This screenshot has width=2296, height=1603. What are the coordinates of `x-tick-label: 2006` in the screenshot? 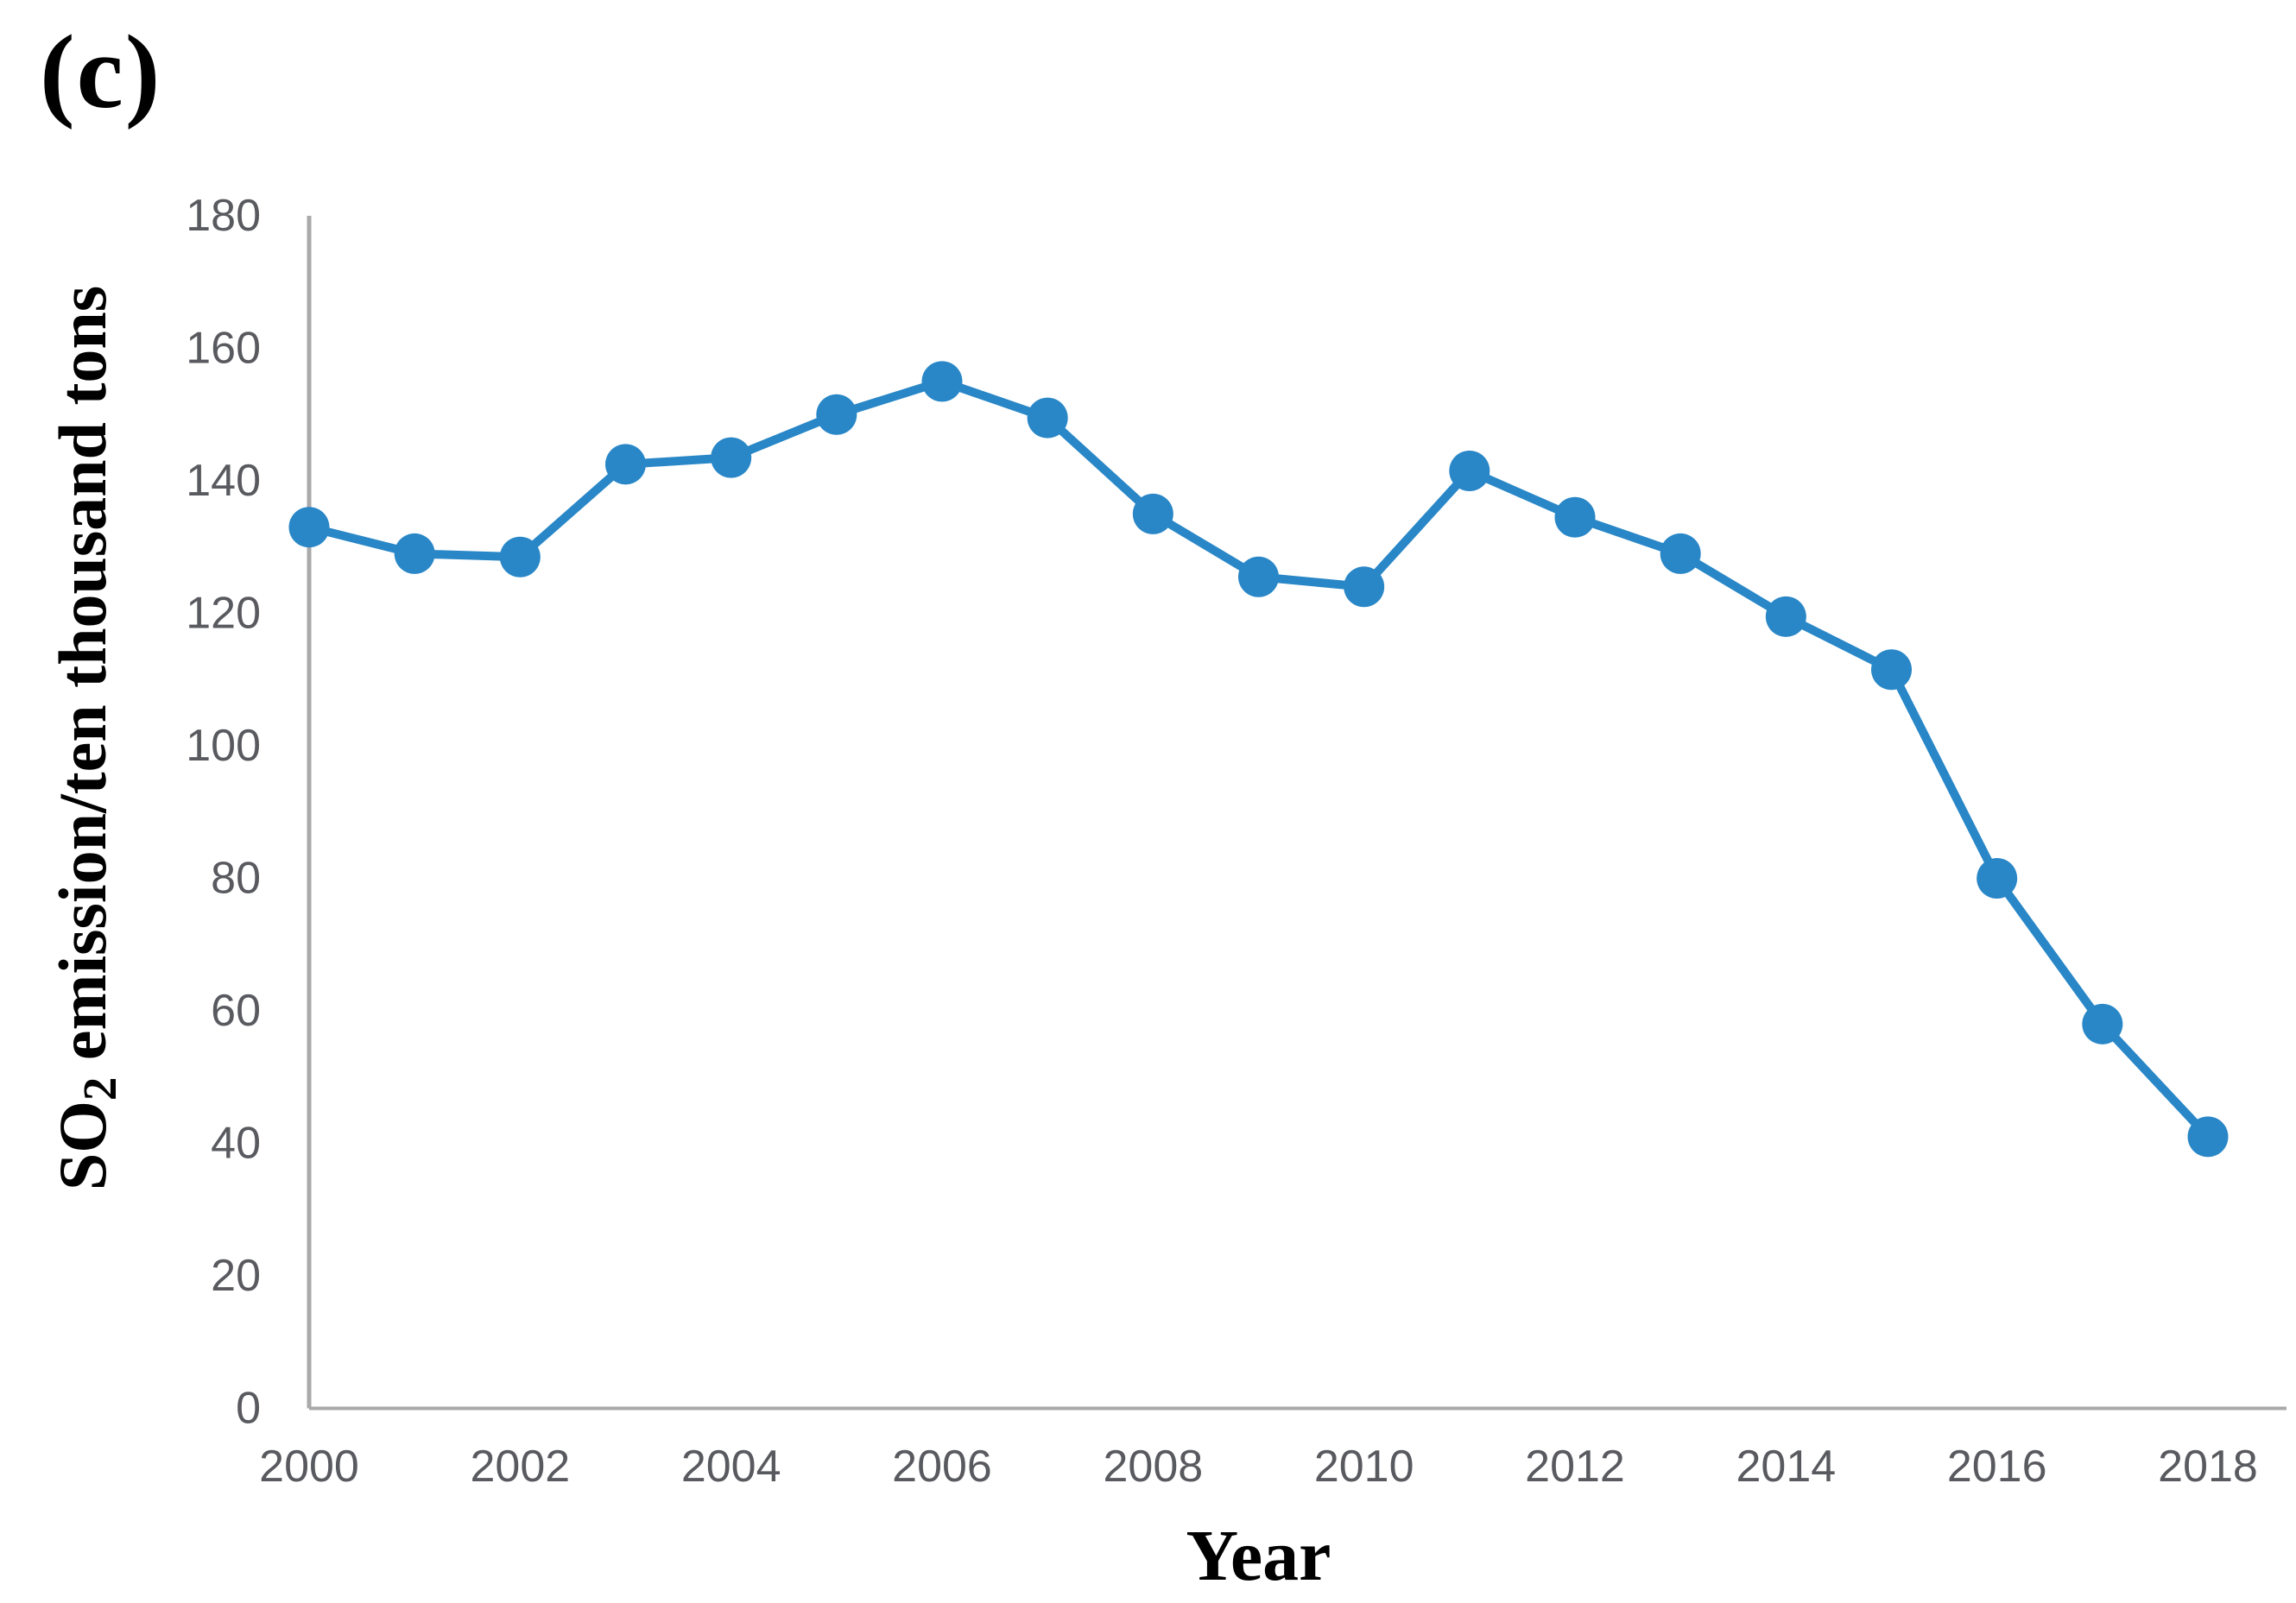 It's located at (942, 1467).